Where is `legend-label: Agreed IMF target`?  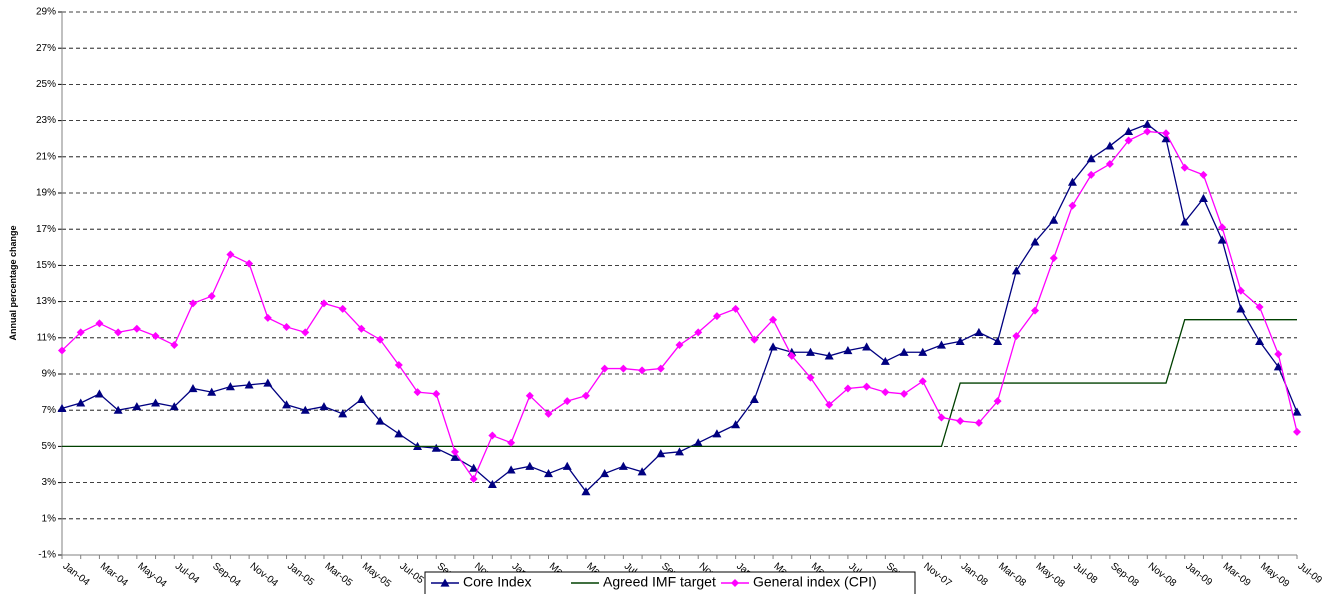 legend-label: Agreed IMF target is located at coordinates (659, 582).